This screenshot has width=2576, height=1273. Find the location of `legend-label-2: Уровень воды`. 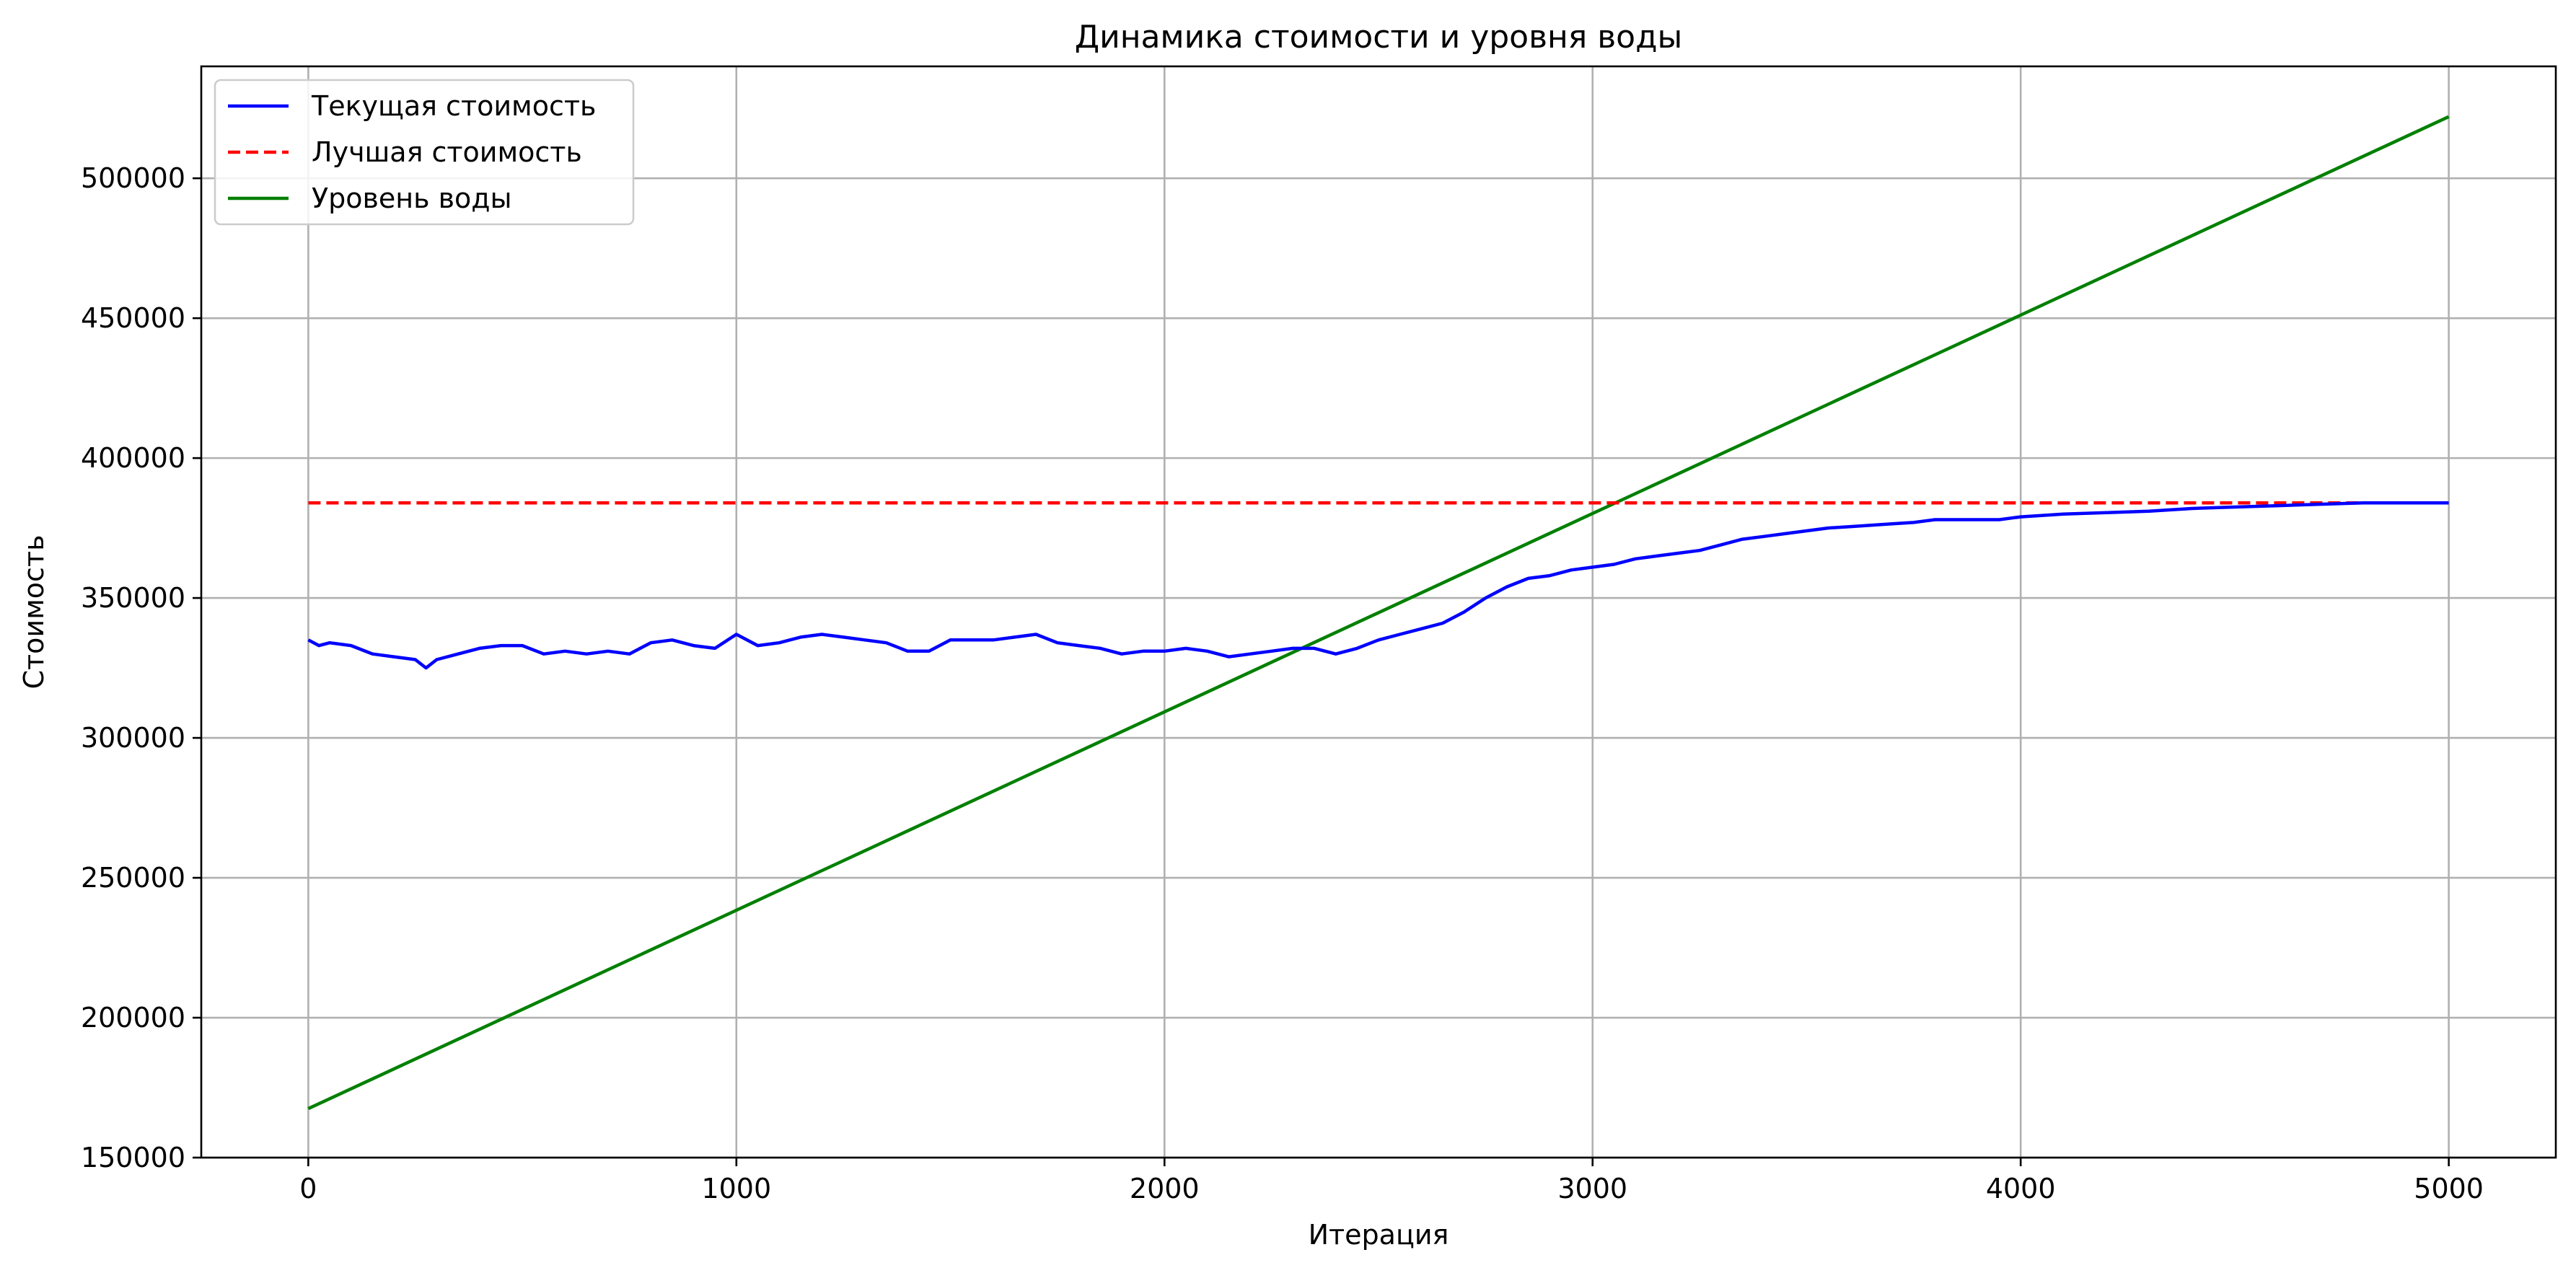

legend-label-2: Уровень воды is located at coordinates (412, 198).